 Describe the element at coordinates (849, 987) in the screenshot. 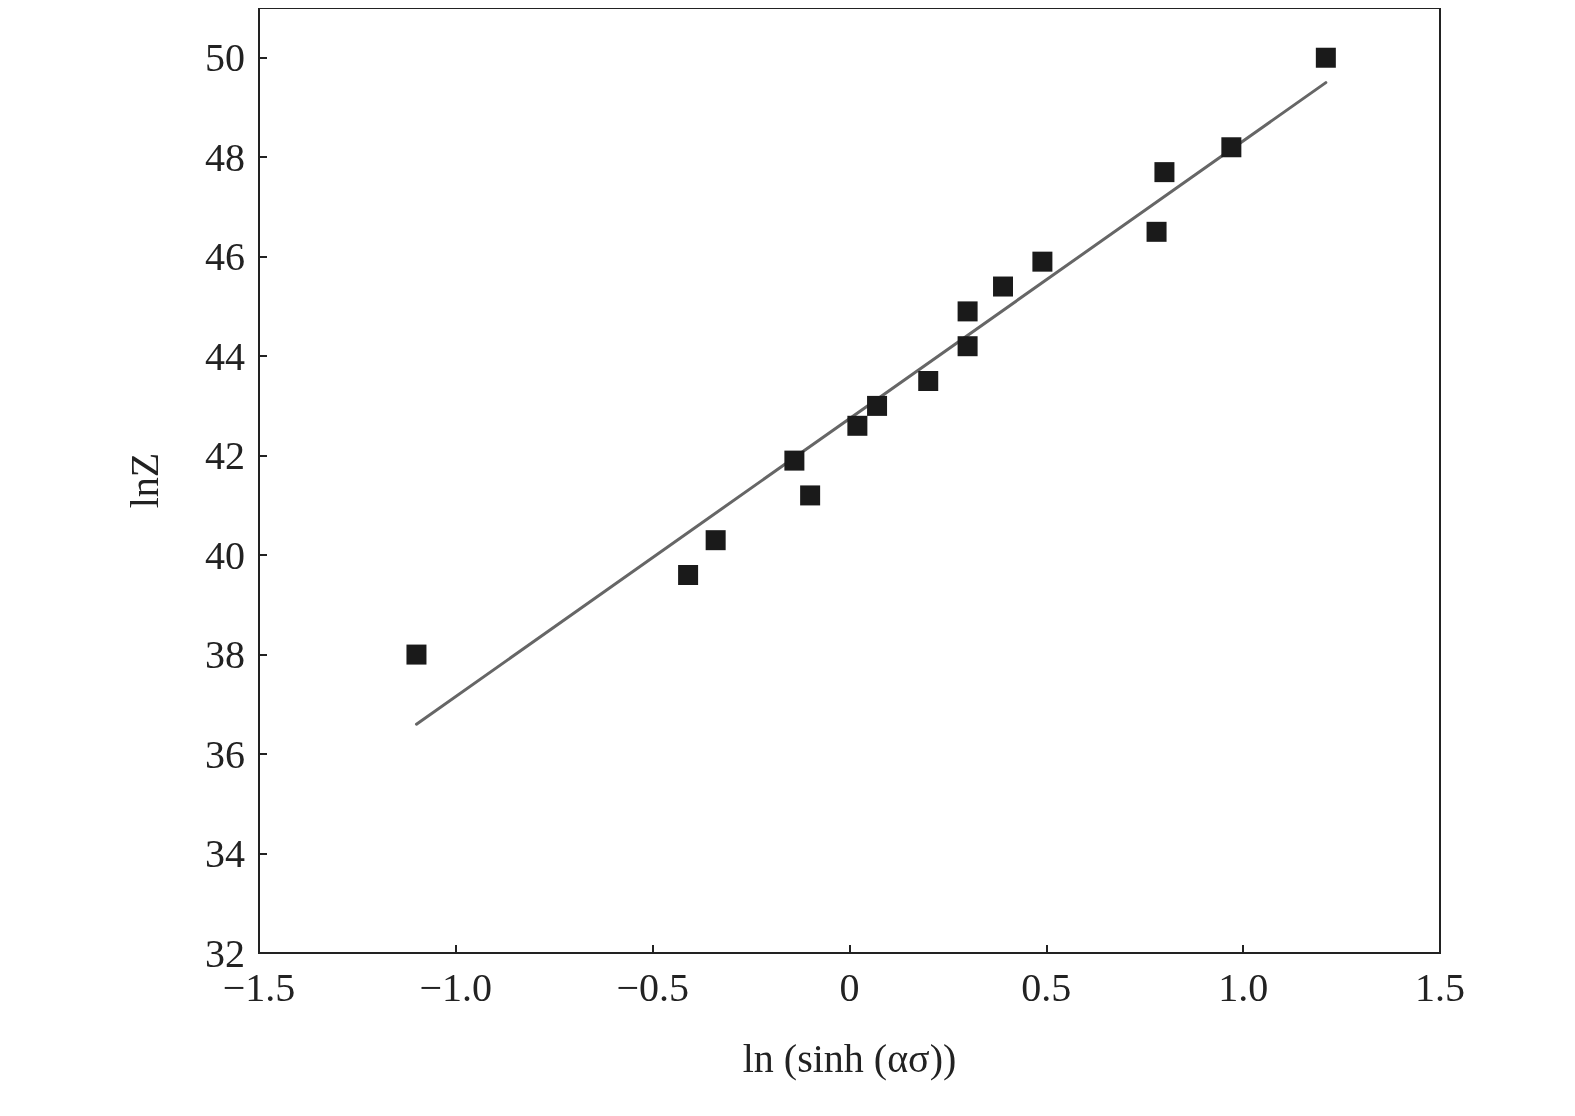

I see `x-tick-label: 0` at that location.